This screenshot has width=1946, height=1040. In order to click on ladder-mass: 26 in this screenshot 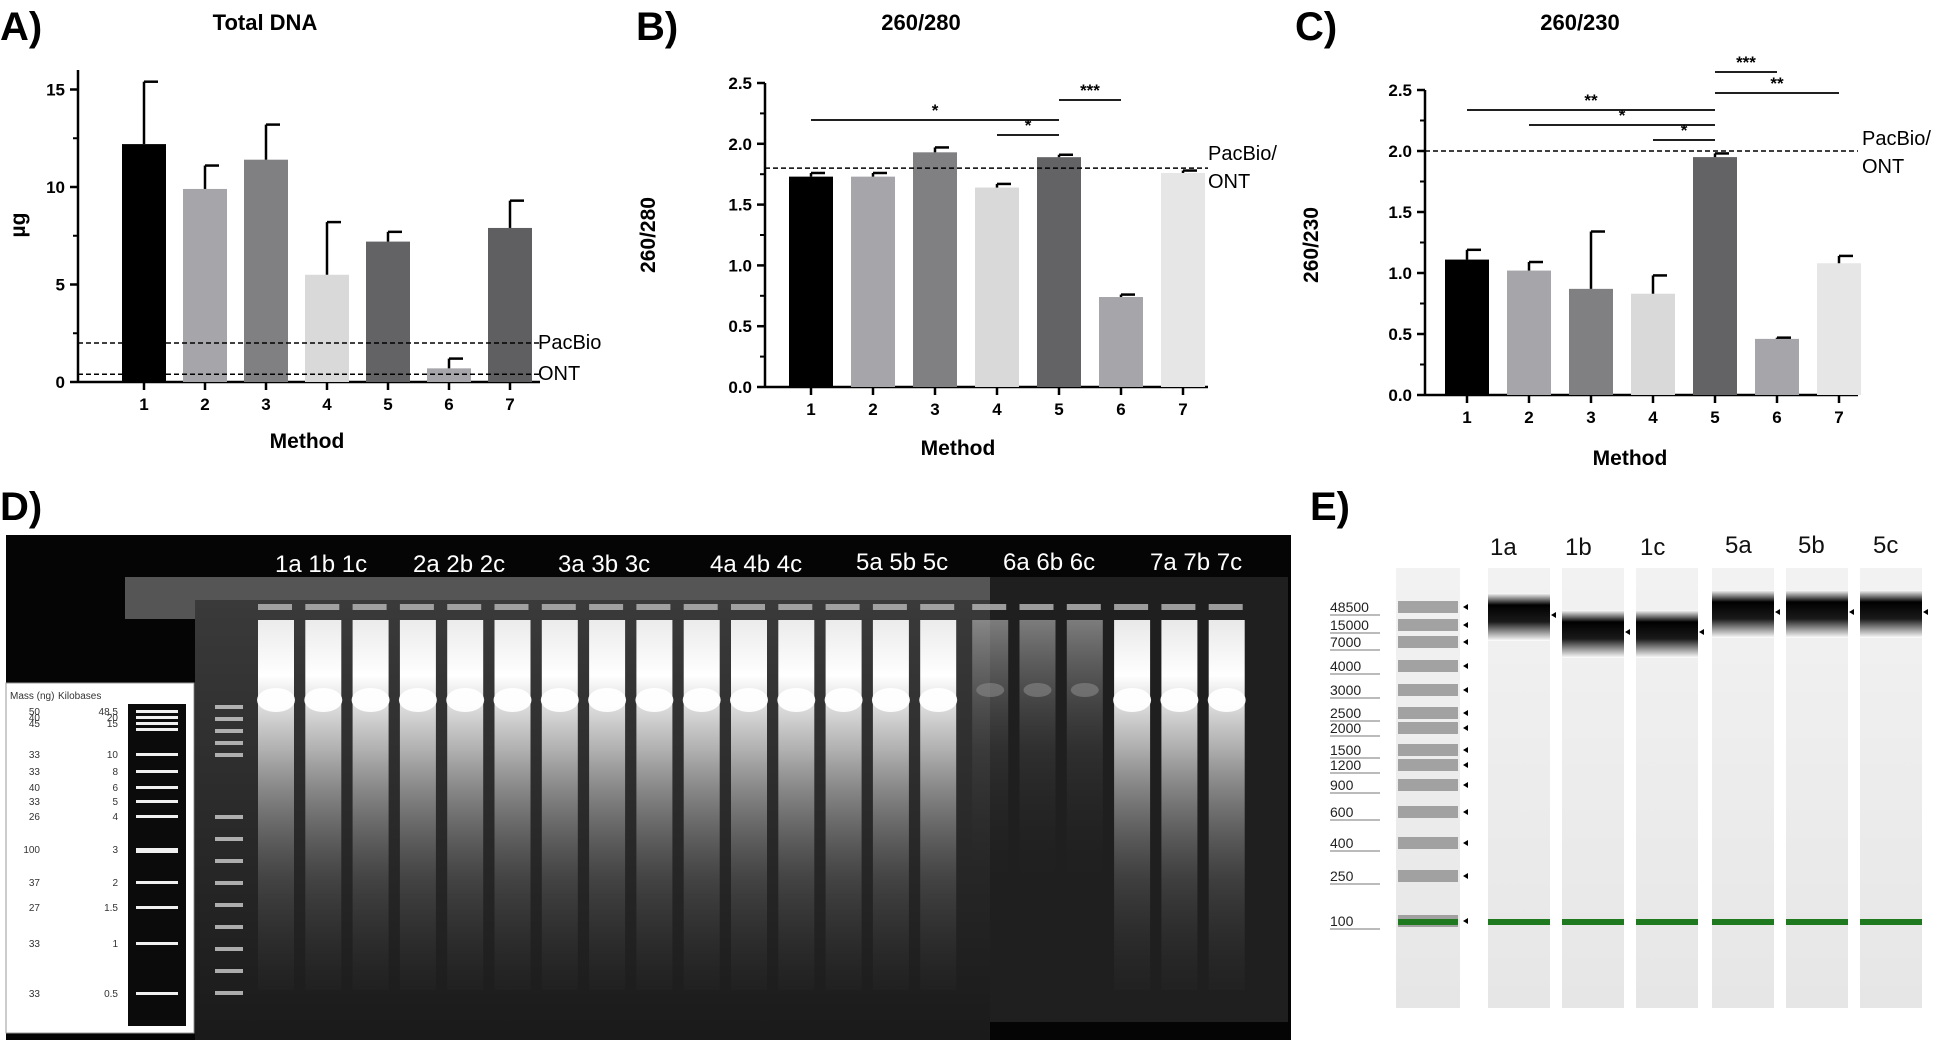, I will do `click(35, 817)`.